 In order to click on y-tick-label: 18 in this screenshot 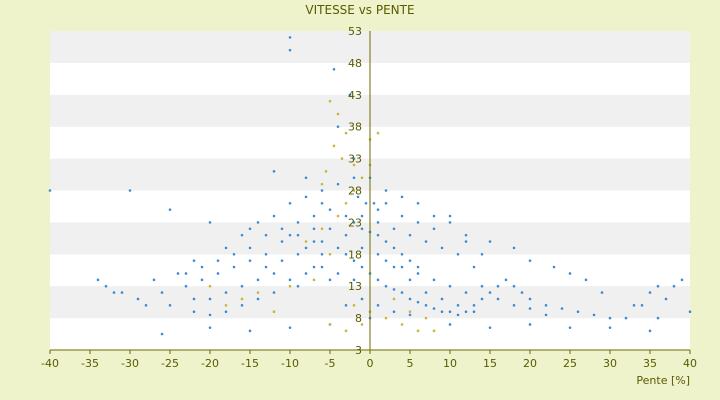, I will do `click(355, 254)`.